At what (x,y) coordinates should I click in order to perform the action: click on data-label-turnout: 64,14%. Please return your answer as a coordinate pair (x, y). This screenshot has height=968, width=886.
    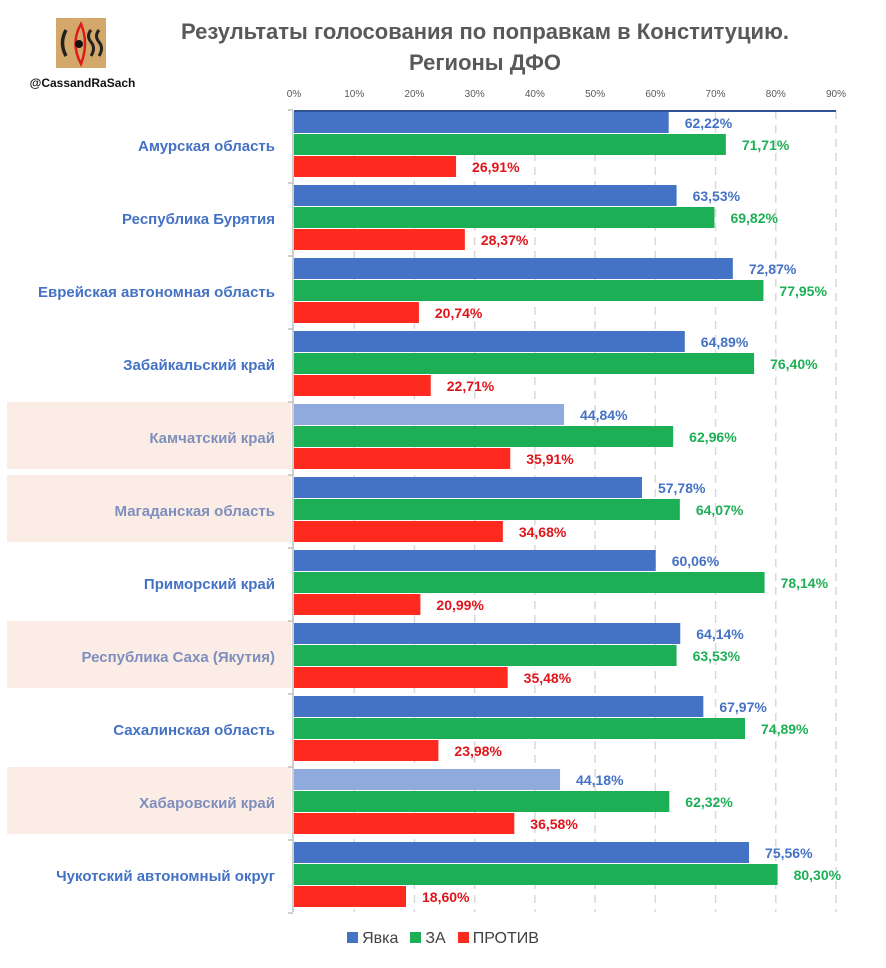
    Looking at the image, I should click on (720, 634).